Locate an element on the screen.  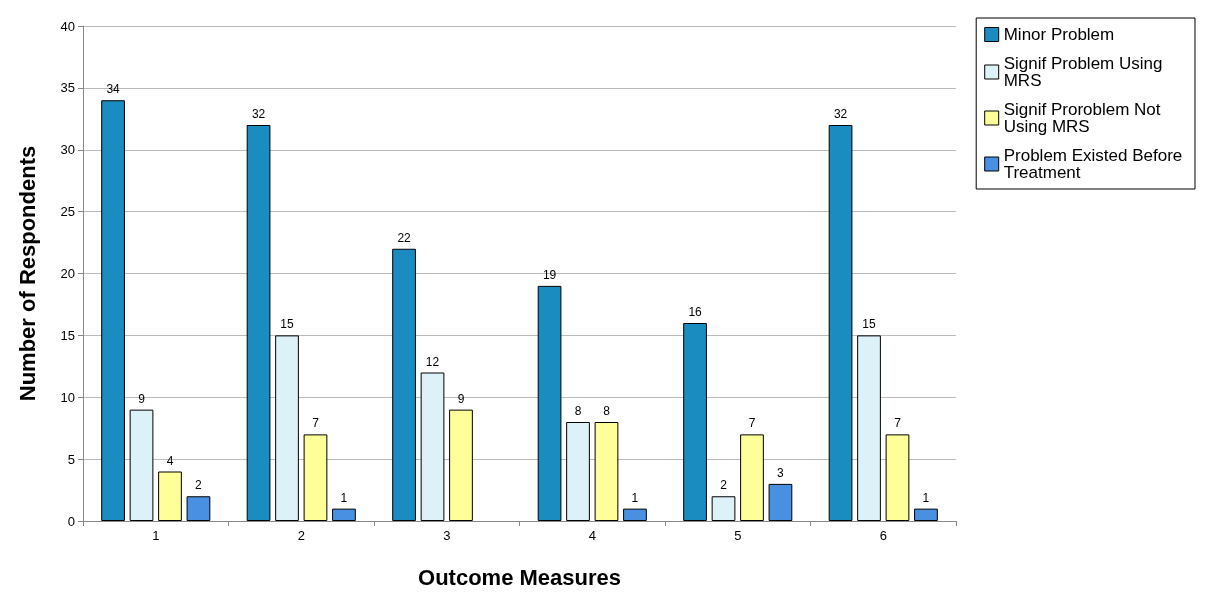
y-tick-label: 5 is located at coordinates (71, 459).